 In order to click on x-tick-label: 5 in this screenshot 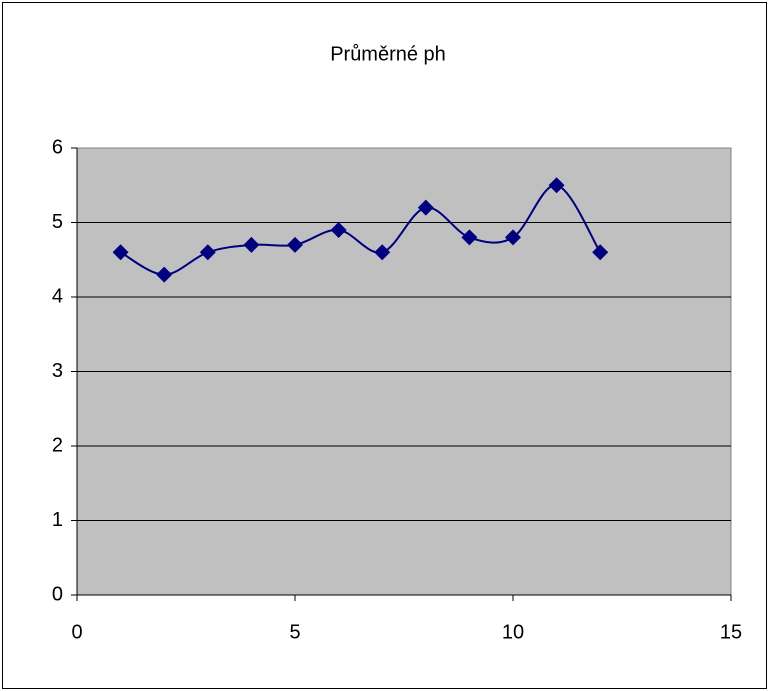, I will do `click(294, 632)`.